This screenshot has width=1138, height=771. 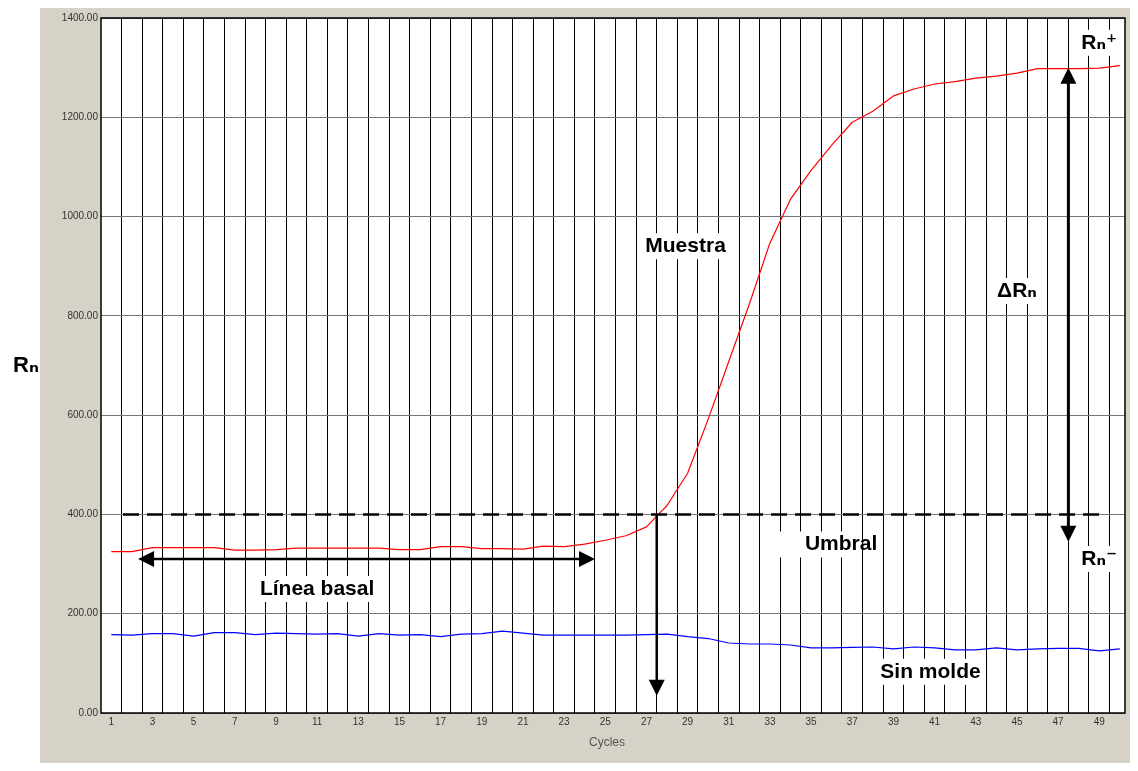 What do you see at coordinates (1017, 721) in the screenshot?
I see `x-tick-label: 45` at bounding box center [1017, 721].